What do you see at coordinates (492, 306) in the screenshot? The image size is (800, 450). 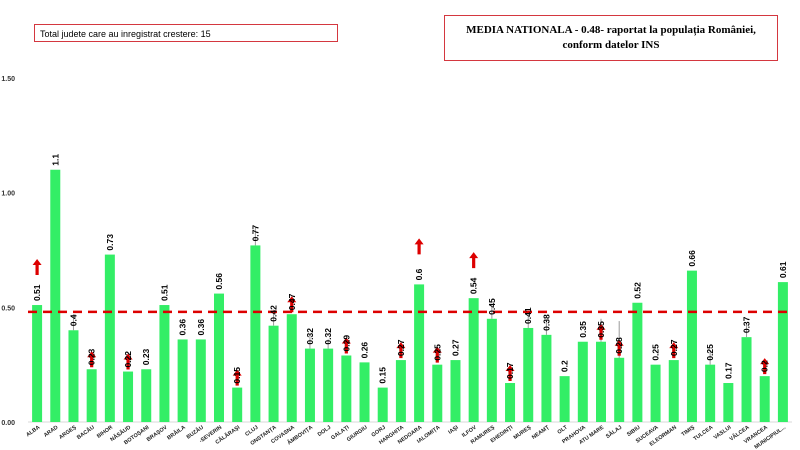 I see `value-label: 0.45` at bounding box center [492, 306].